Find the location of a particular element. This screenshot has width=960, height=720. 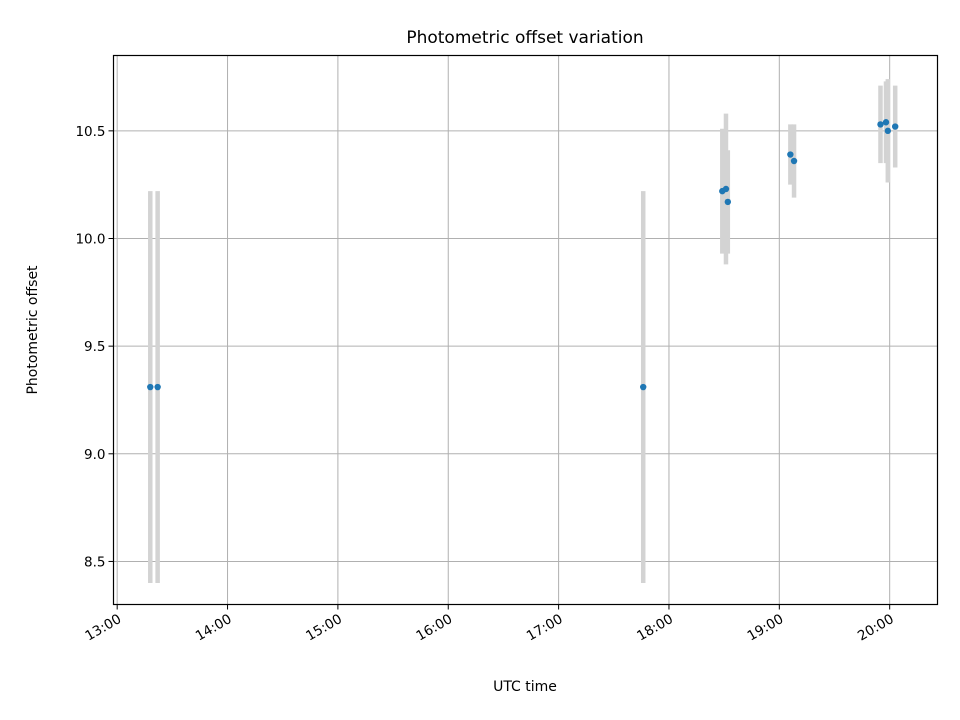

x-axis-label: UTC time is located at coordinates (525, 687).